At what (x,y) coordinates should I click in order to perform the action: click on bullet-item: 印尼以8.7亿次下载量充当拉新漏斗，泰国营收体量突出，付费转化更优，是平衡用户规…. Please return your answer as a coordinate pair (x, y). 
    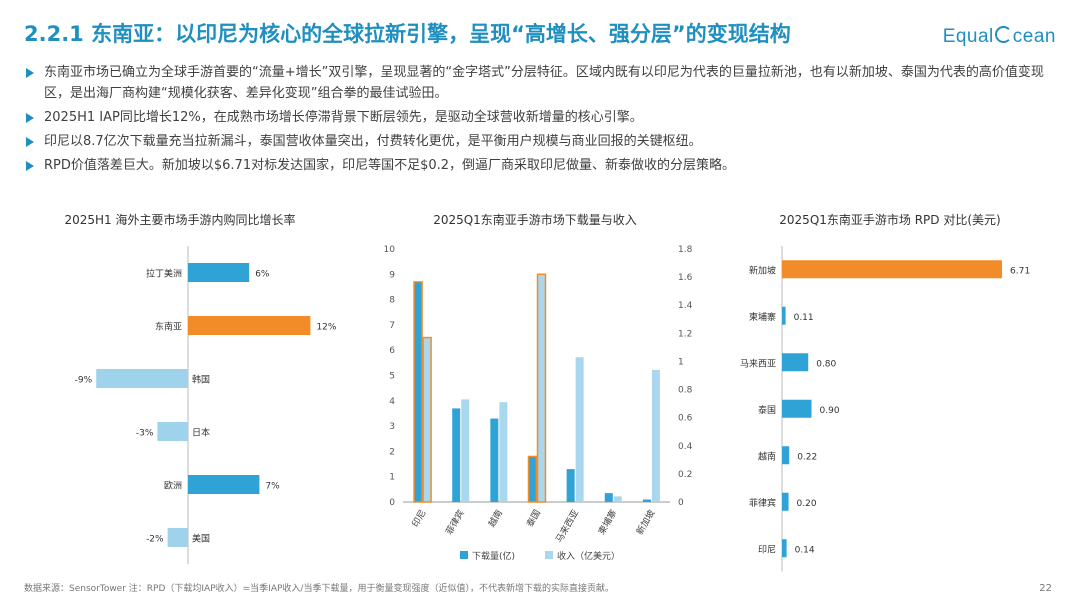
    Looking at the image, I should click on (539, 141).